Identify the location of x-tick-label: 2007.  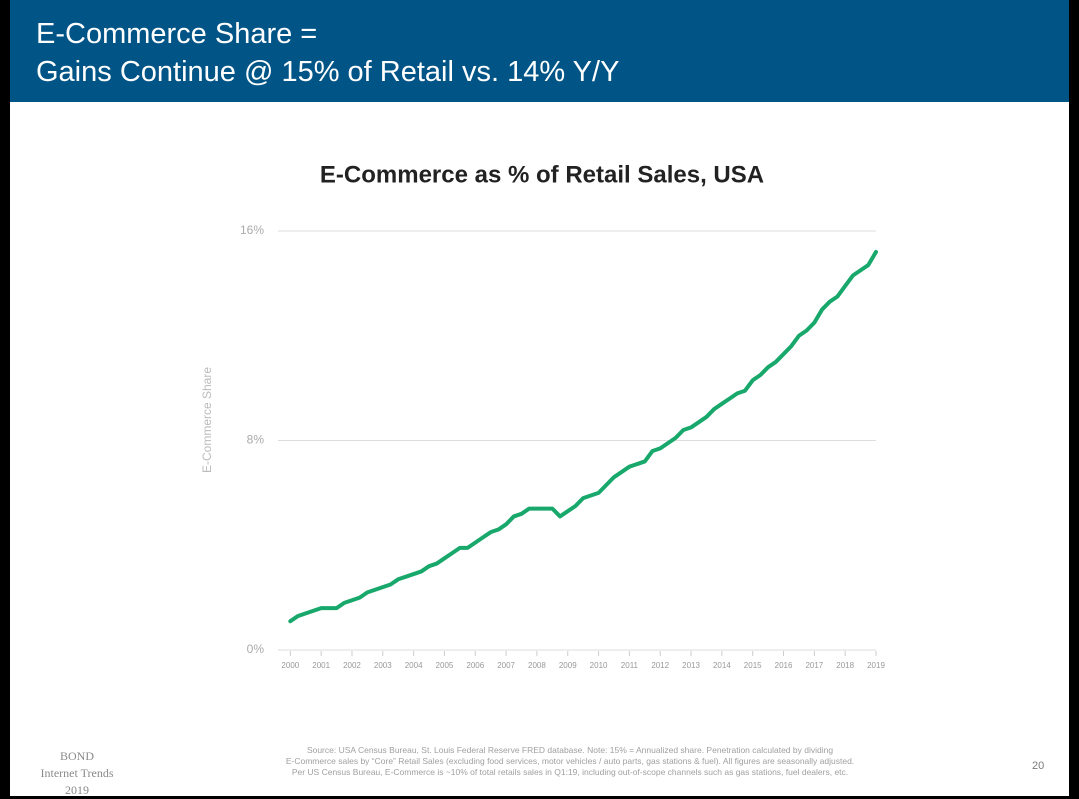
(506, 665).